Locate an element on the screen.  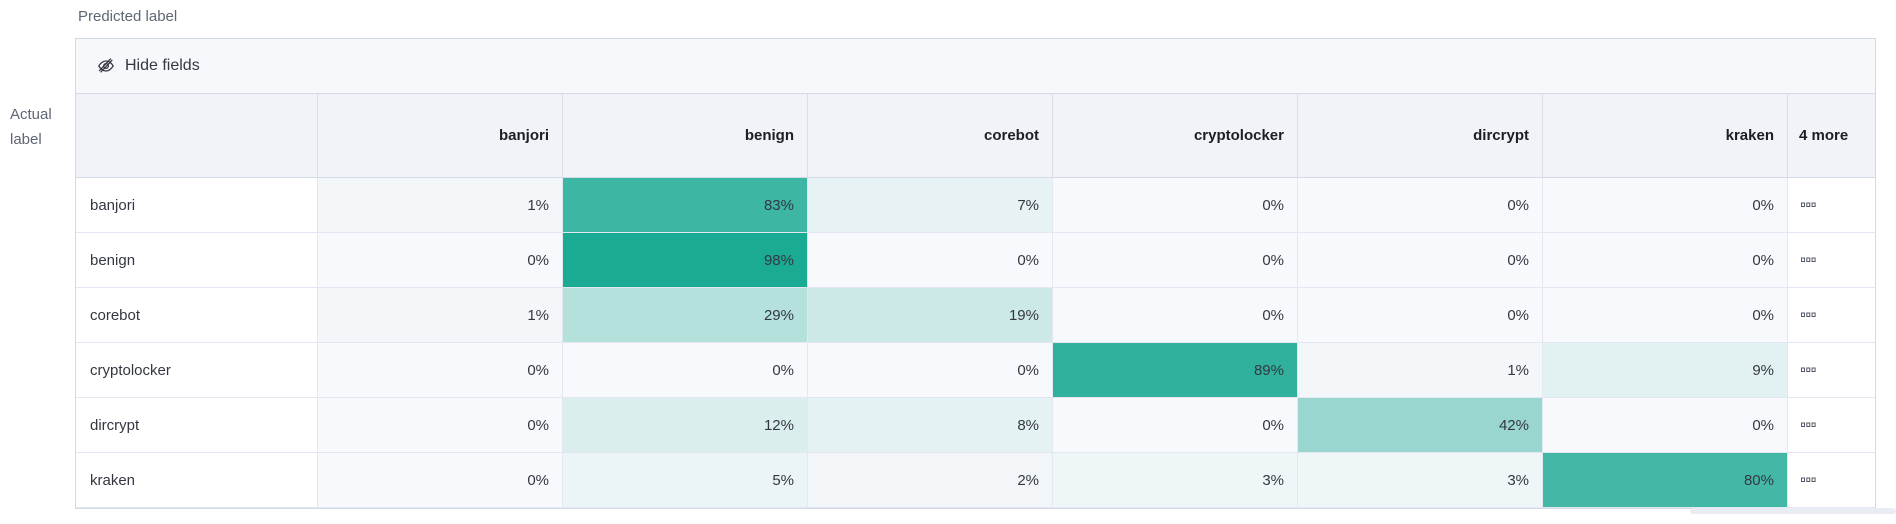
cell-dircrypt-dircrypt: 42% is located at coordinates (1420, 425).